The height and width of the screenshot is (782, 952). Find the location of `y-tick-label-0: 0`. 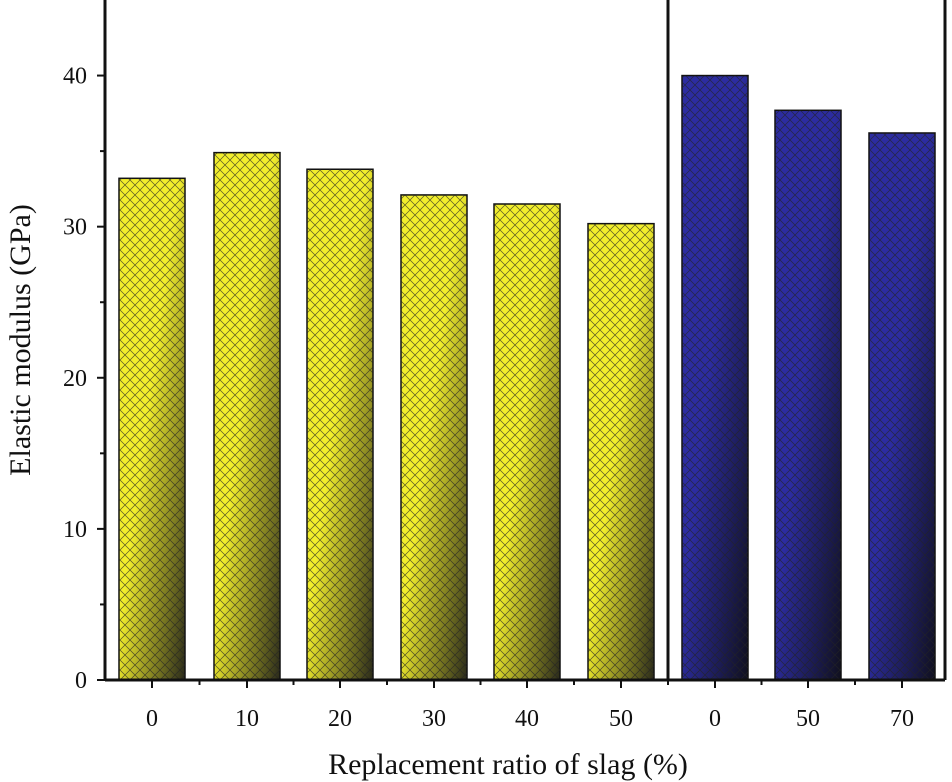

y-tick-label-0: 0 is located at coordinates (81, 681).